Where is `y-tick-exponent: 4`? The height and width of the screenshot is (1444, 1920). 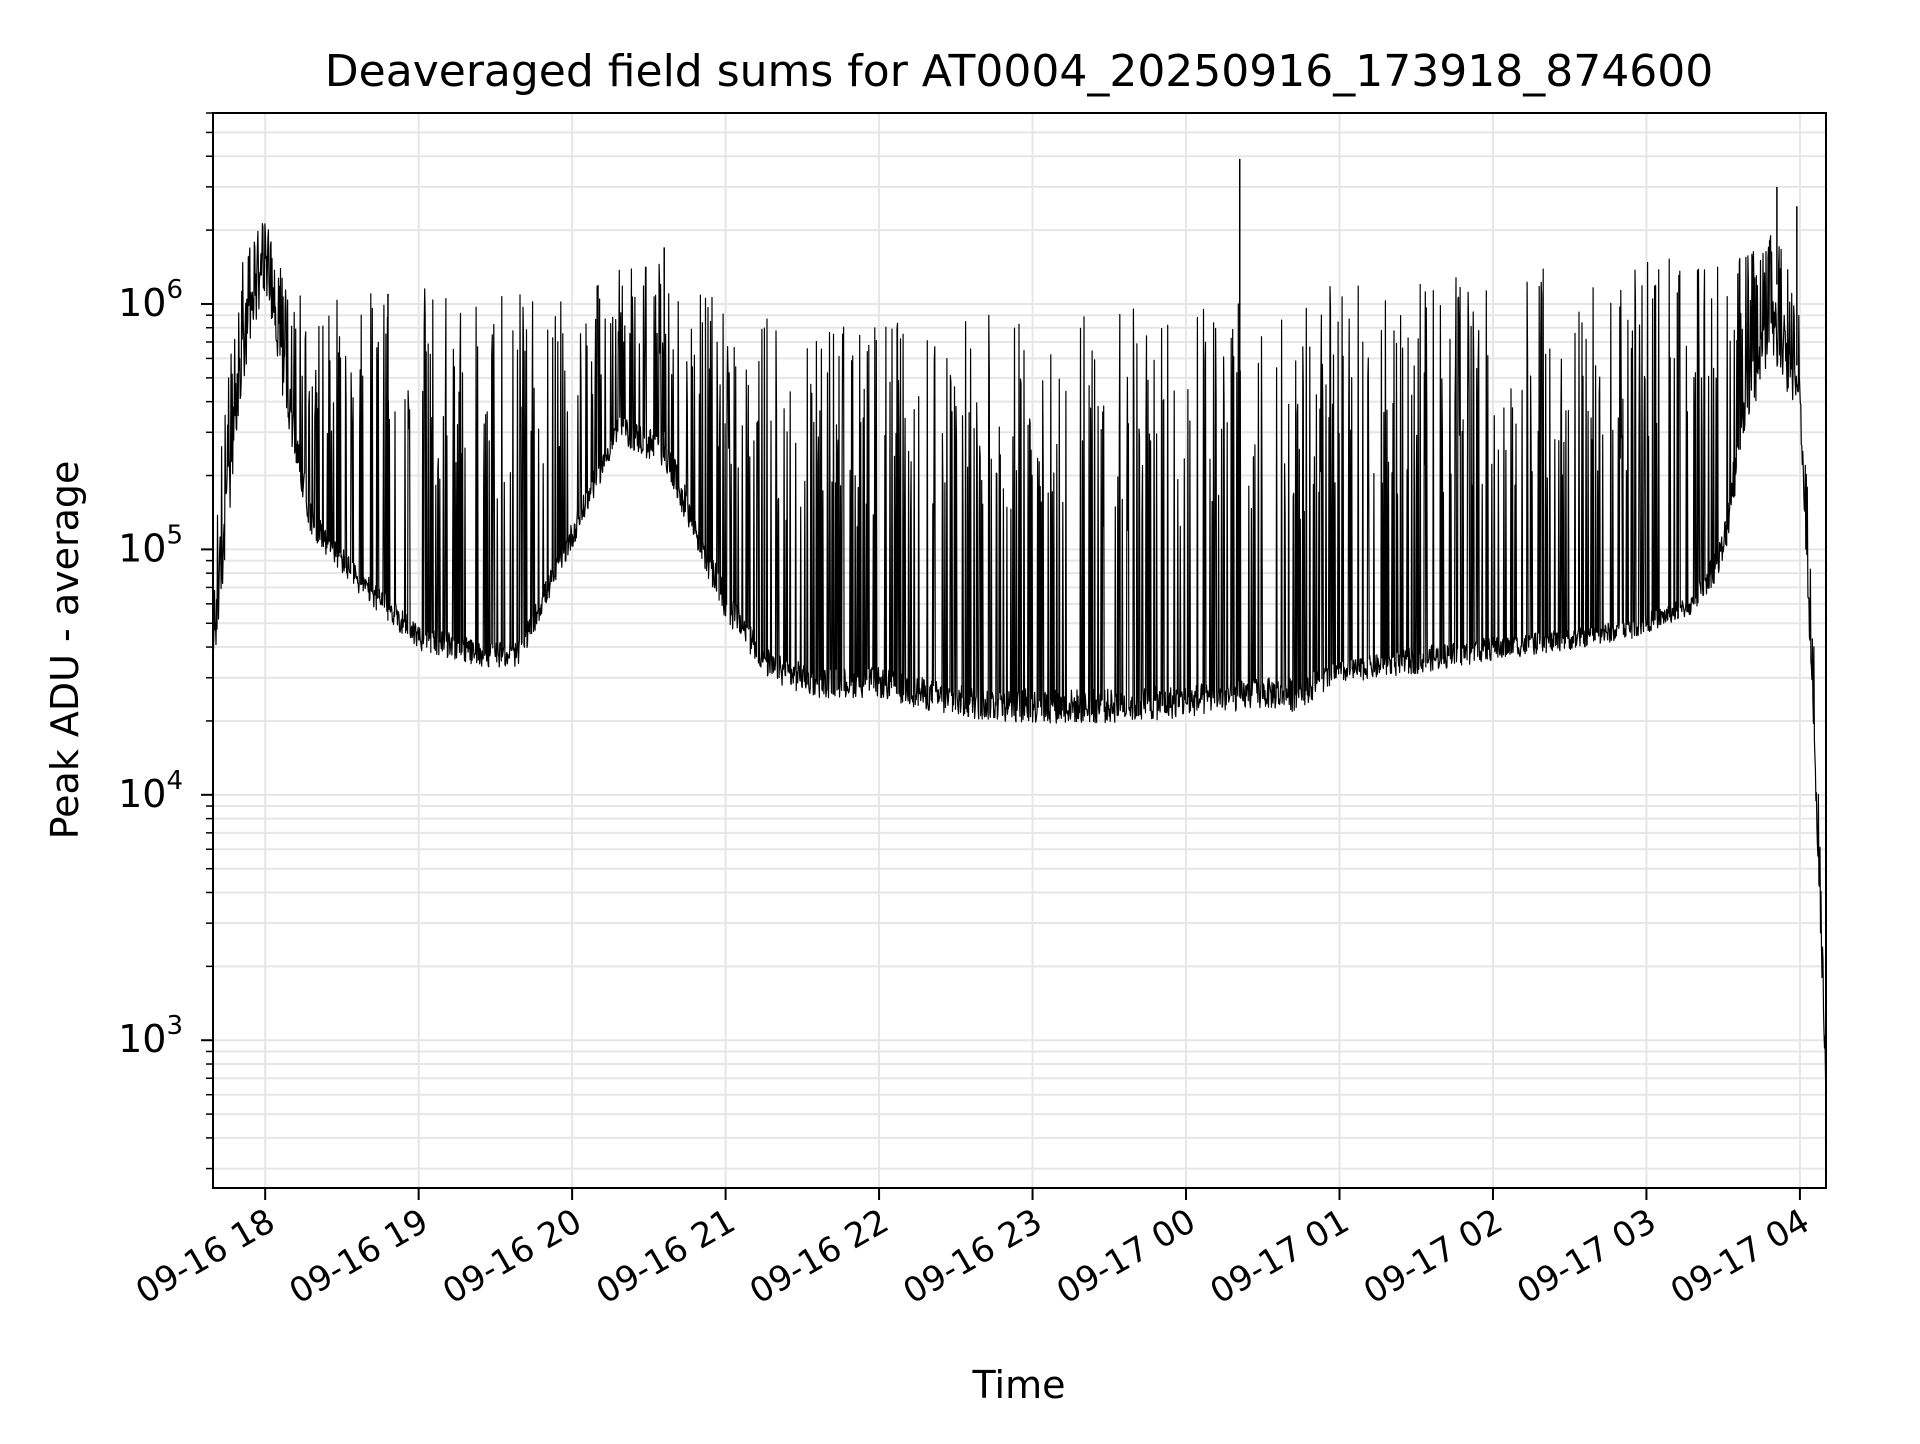 y-tick-exponent: 4 is located at coordinates (174, 781).